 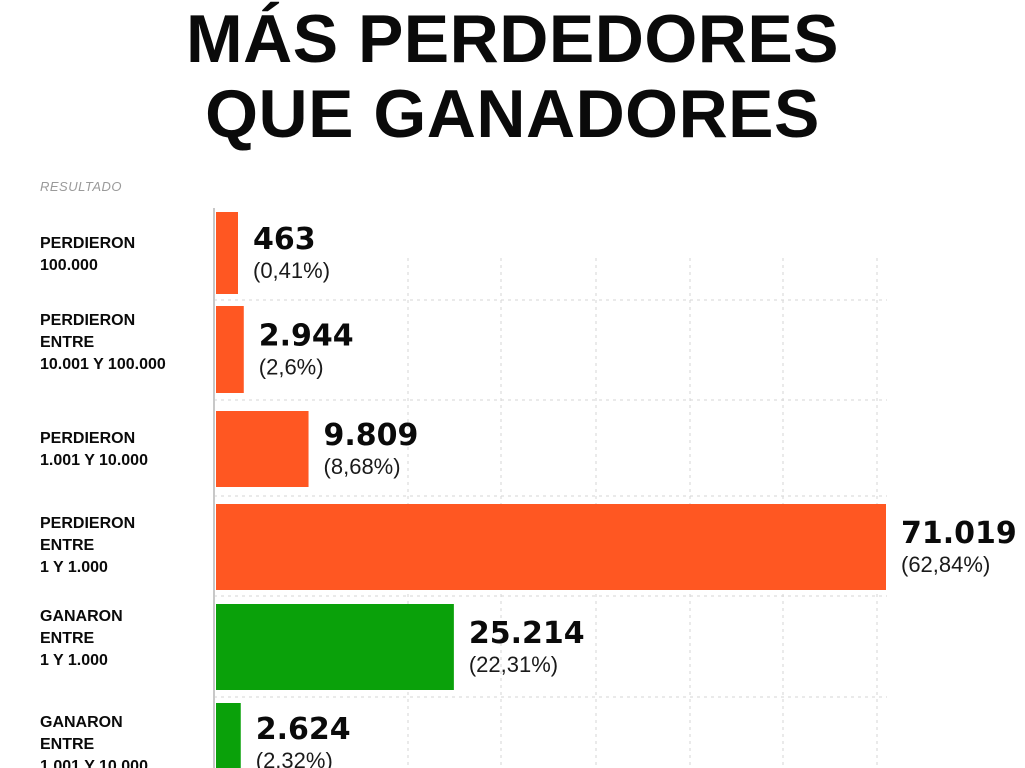 What do you see at coordinates (306, 336) in the screenshot?
I see `value-label: 2.944` at bounding box center [306, 336].